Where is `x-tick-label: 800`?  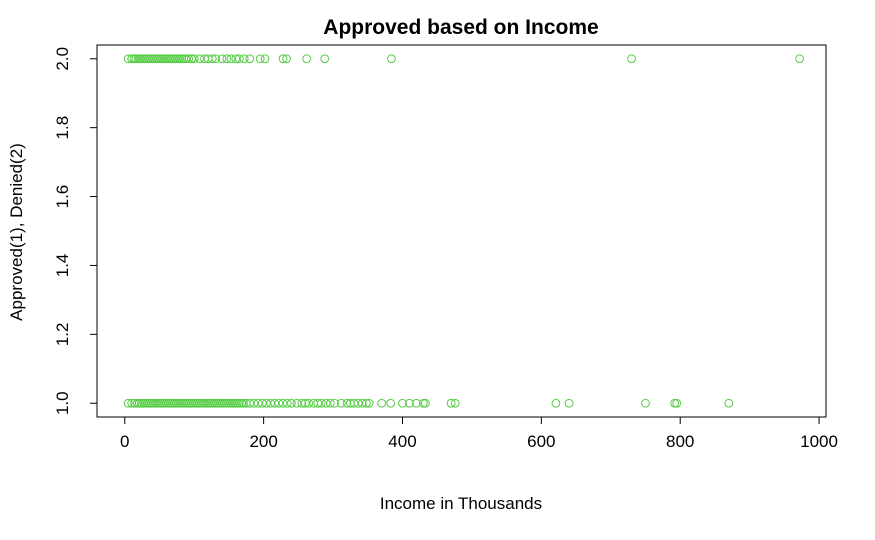
x-tick-label: 800 is located at coordinates (680, 441).